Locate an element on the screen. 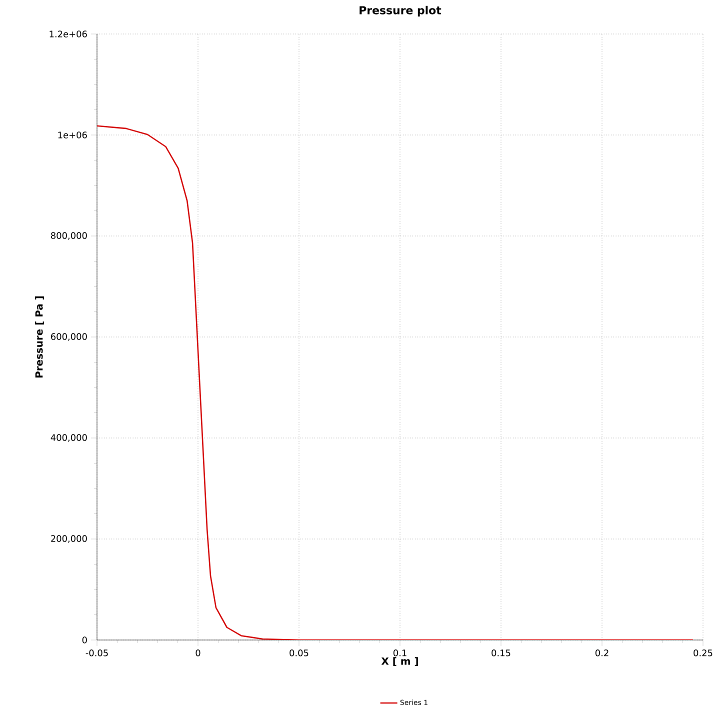  chart-title: Pressure plot is located at coordinates (401, 11).